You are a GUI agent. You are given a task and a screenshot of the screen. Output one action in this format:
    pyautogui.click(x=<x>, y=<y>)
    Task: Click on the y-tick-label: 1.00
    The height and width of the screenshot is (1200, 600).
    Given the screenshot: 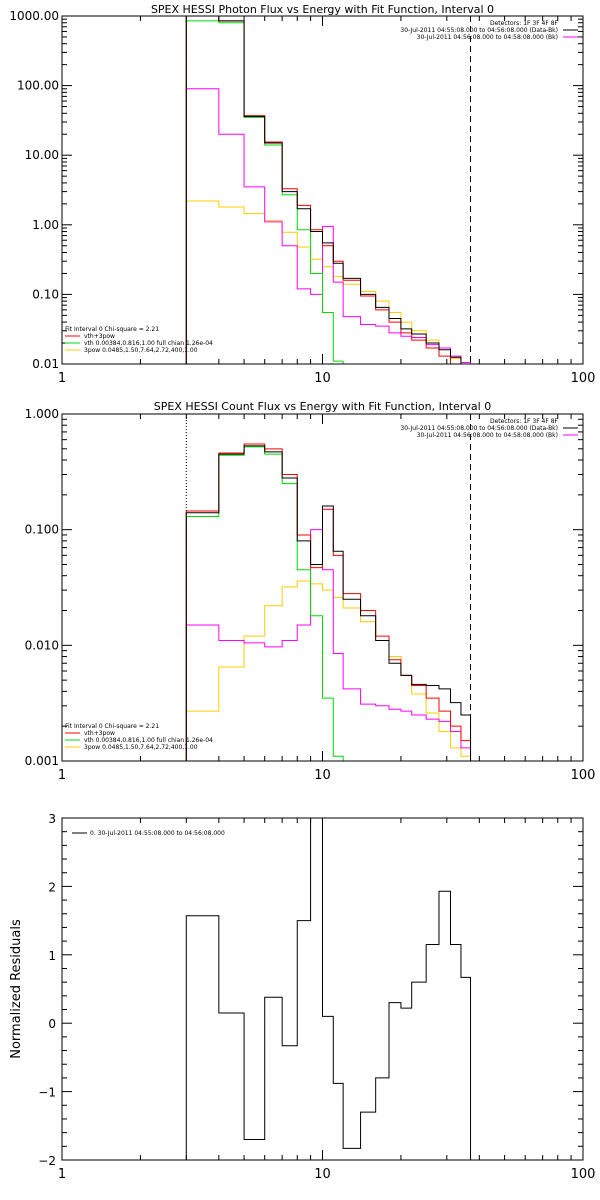 What is the action you would take?
    pyautogui.click(x=45, y=225)
    